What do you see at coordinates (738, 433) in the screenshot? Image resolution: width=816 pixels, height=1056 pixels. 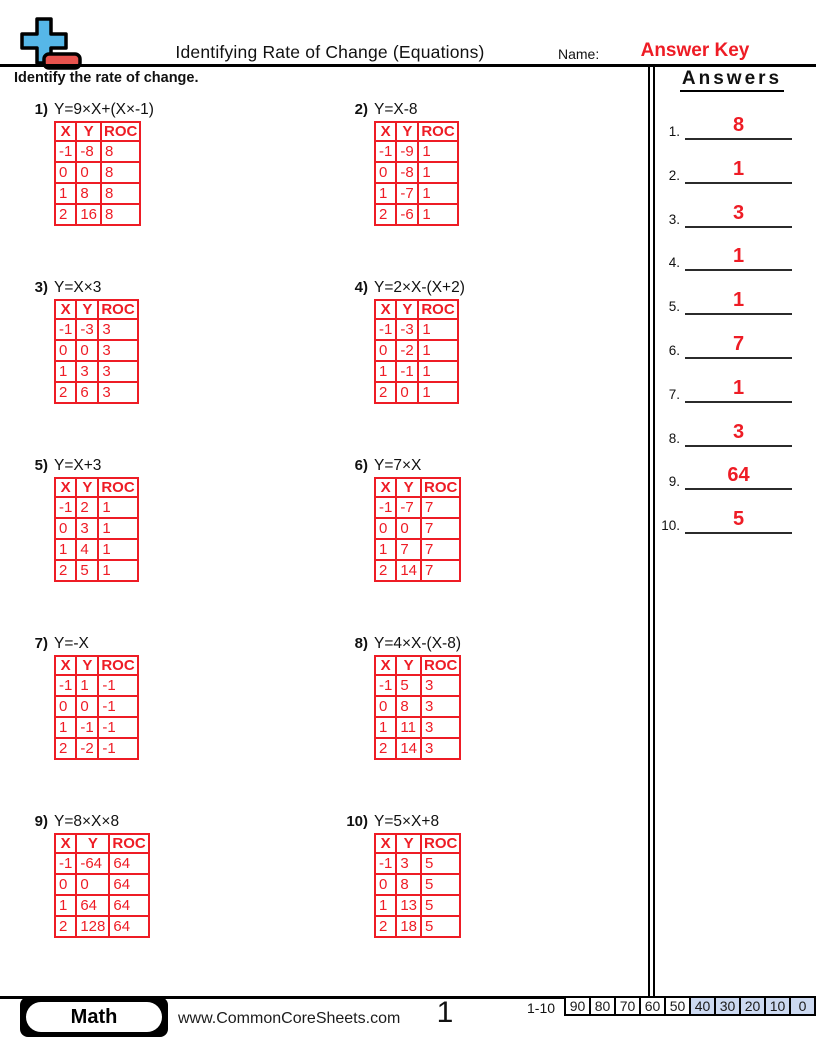 I see `answer-value: 3` at bounding box center [738, 433].